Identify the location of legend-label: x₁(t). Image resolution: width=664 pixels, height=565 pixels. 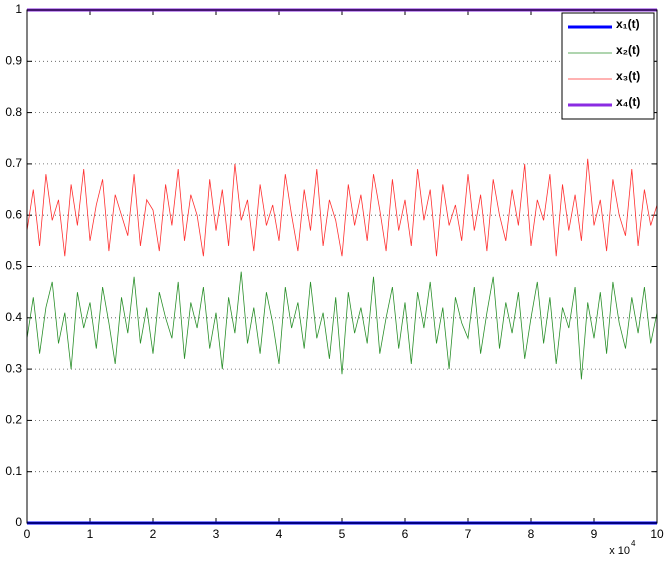
(628, 24).